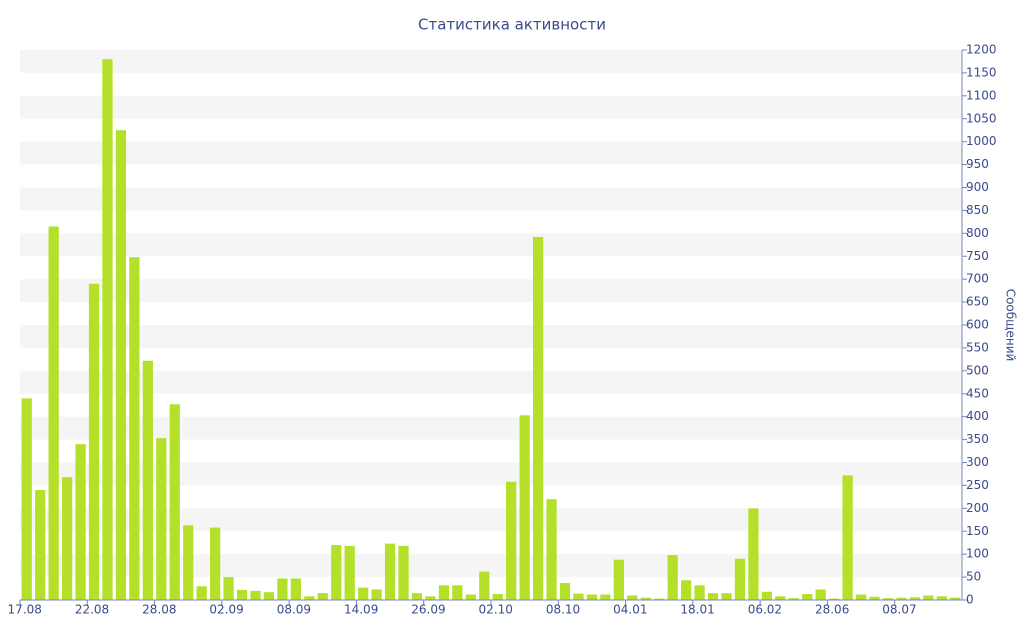  What do you see at coordinates (496, 610) in the screenshot?
I see `x-tick-label: 02.10` at bounding box center [496, 610].